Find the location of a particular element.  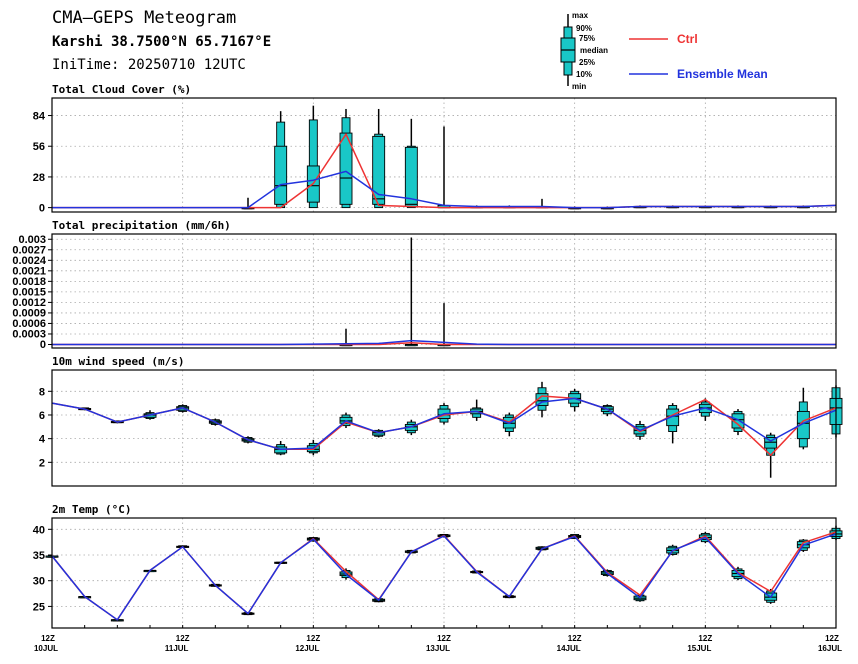

legend-ctrl-label: Ctrl is located at coordinates (687, 39).